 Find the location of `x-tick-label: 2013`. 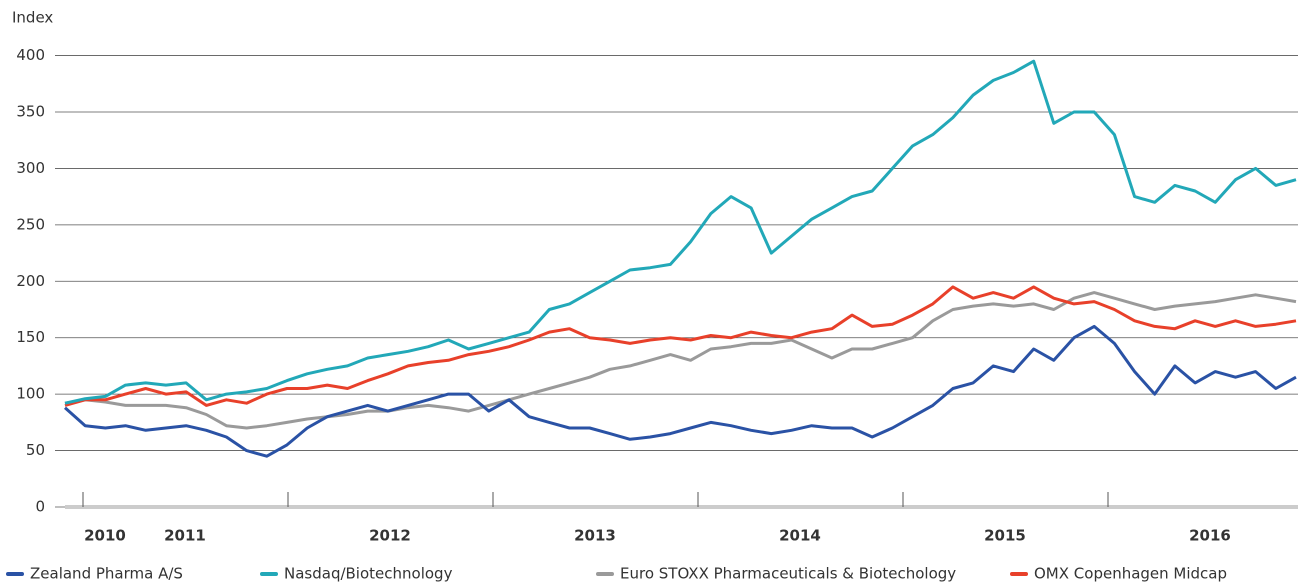

x-tick-label: 2013 is located at coordinates (595, 536).